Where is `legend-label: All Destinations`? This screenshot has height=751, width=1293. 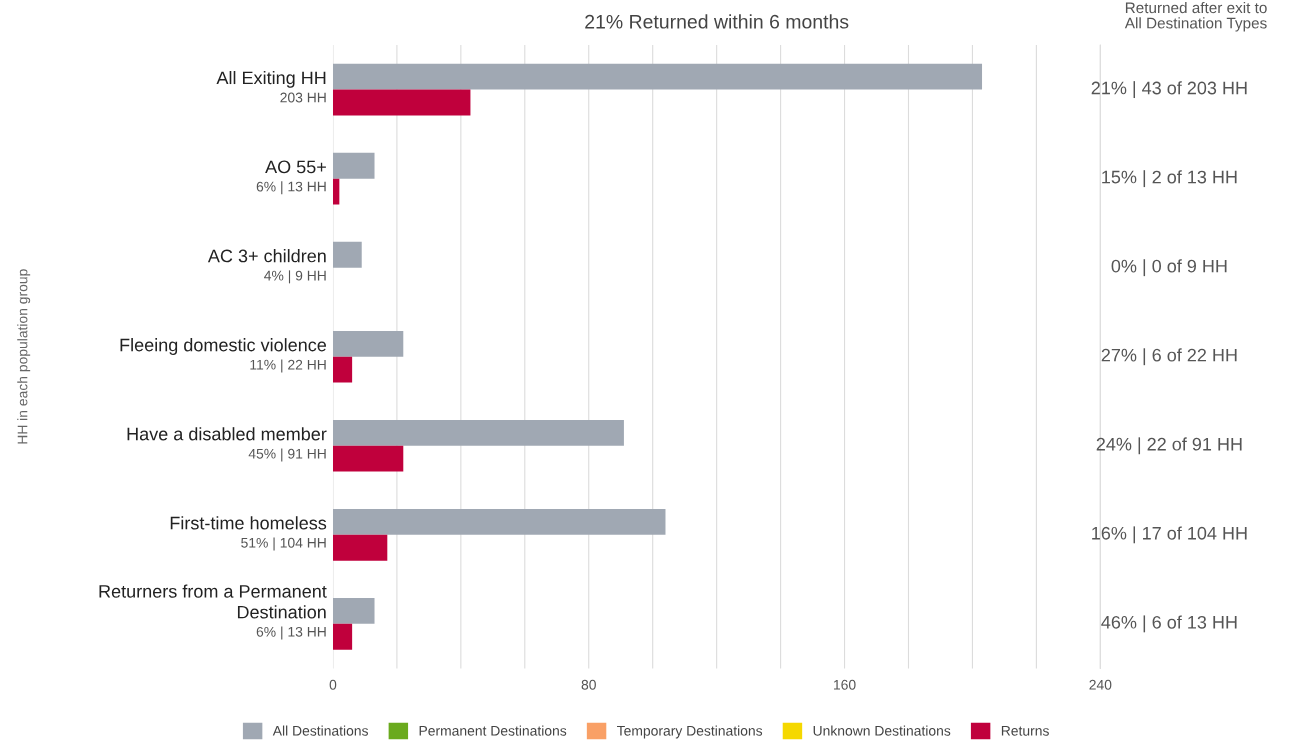
legend-label: All Destinations is located at coordinates (320, 730).